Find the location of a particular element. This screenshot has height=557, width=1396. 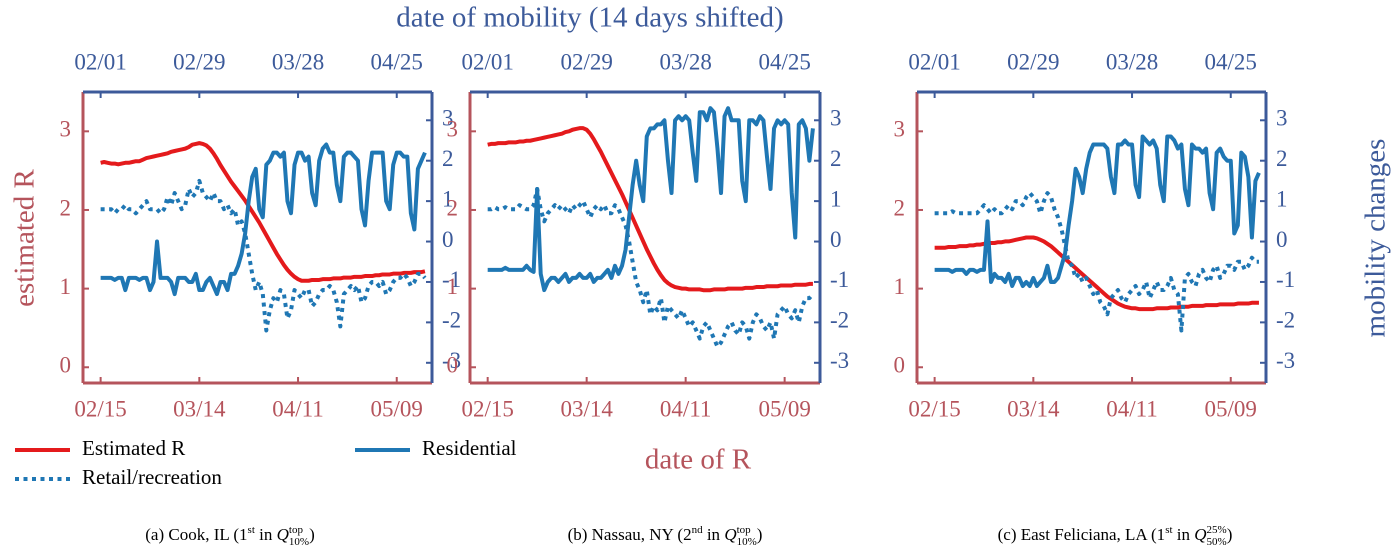

caption-text: (b) Nassau, NY (2 is located at coordinates (630, 534).